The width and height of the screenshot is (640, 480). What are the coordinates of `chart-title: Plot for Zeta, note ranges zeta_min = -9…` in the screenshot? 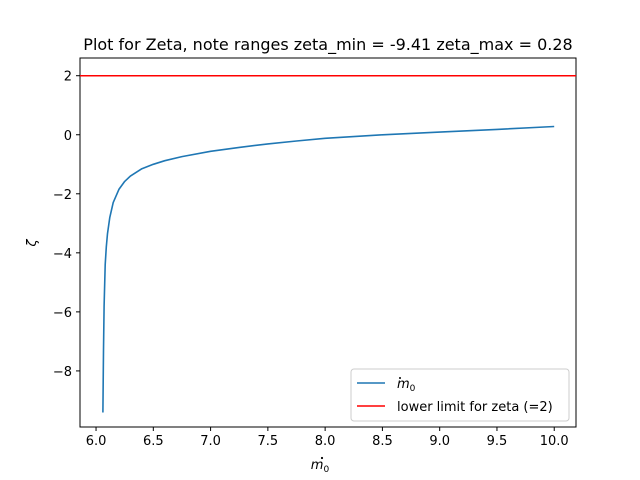 It's located at (327, 45).